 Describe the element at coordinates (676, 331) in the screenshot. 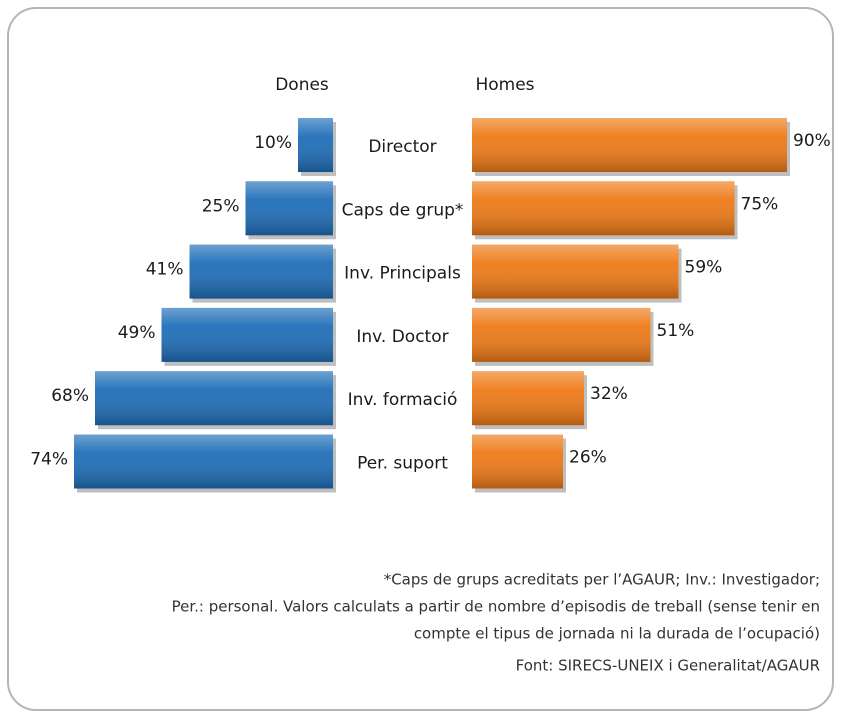

I see `value-label: 51%` at that location.